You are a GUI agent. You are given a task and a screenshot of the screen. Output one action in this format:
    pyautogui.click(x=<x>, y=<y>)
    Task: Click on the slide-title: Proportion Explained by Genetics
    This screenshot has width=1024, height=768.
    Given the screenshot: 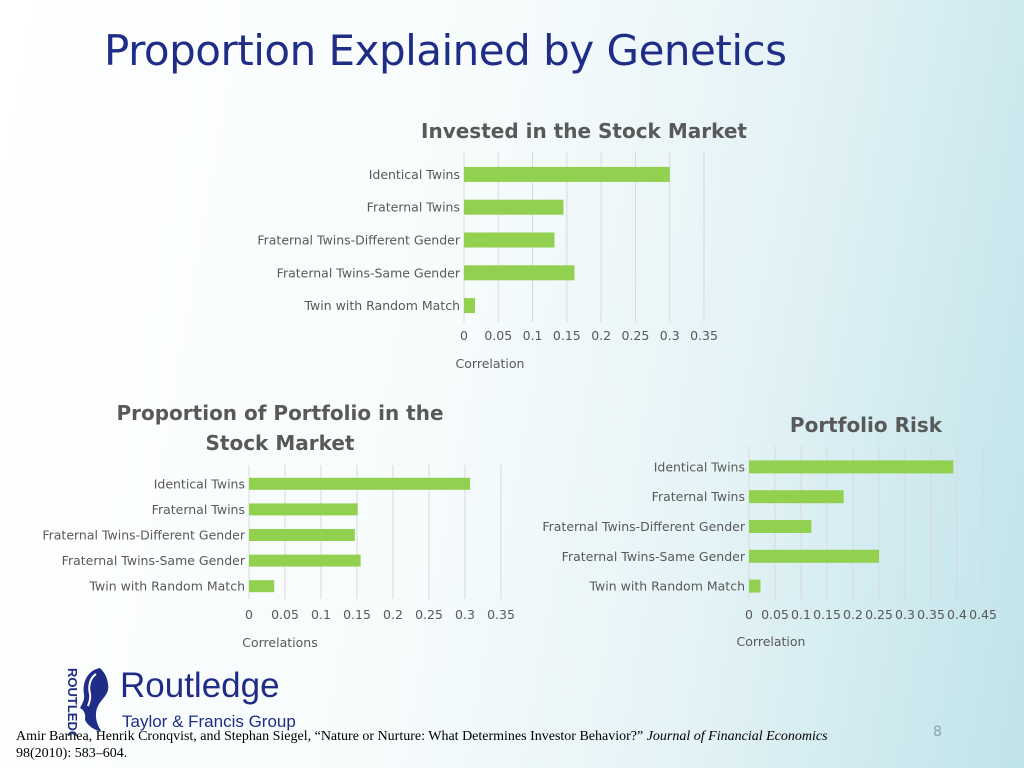 What is the action you would take?
    pyautogui.click(x=445, y=50)
    